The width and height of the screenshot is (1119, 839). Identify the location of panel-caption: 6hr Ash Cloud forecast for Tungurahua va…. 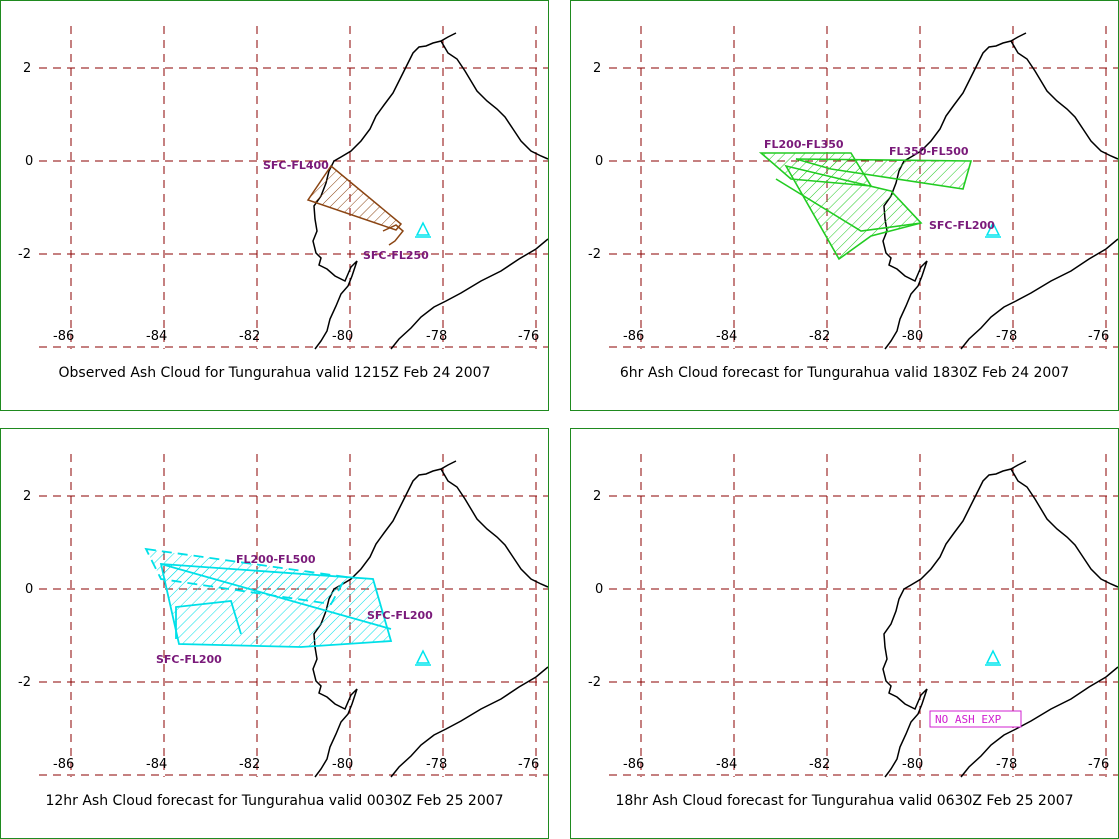
(844, 373).